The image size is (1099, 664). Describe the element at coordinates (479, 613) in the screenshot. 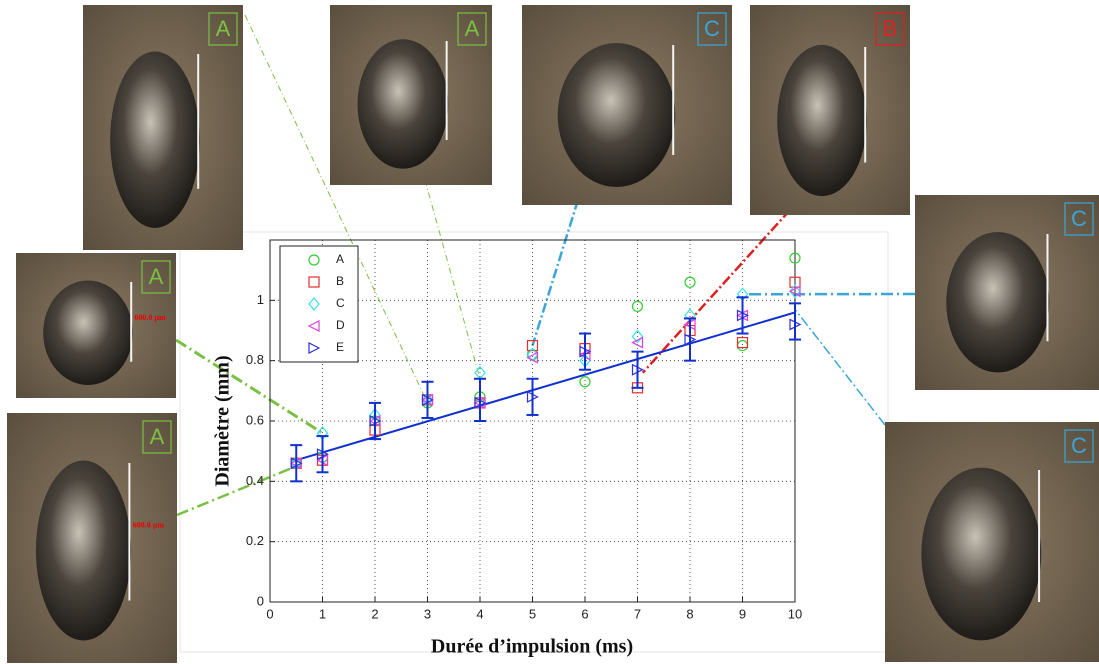

I see `x-tick-label: 4` at that location.